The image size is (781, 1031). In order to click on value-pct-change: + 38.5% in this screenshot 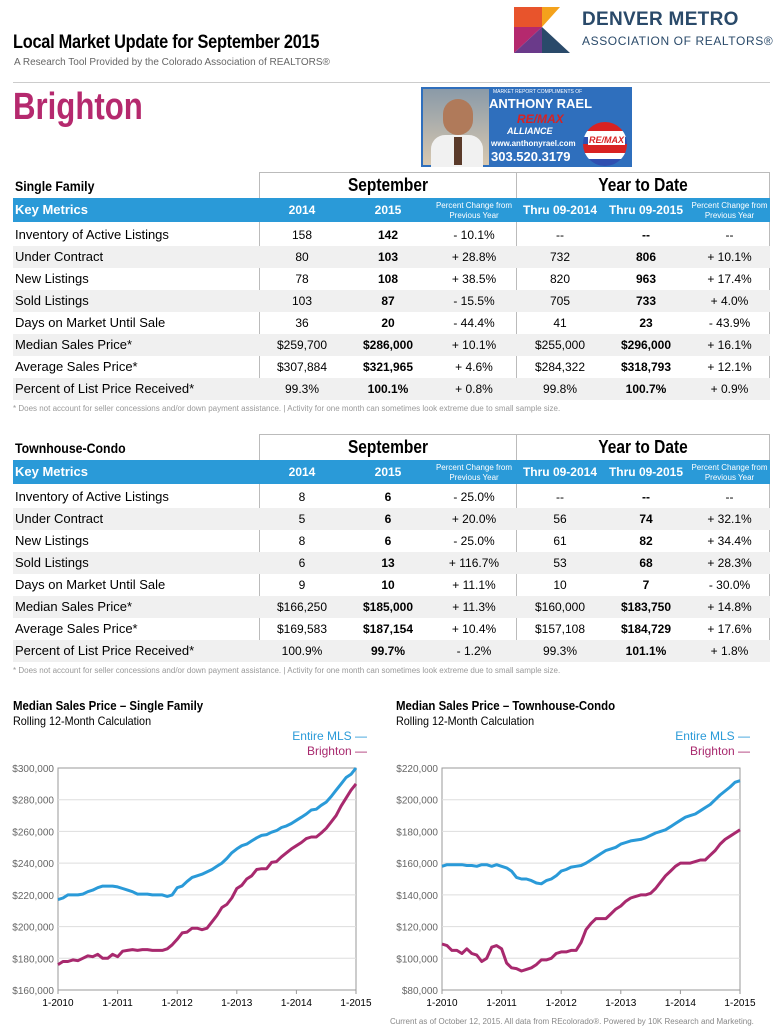, I will do `click(474, 279)`.